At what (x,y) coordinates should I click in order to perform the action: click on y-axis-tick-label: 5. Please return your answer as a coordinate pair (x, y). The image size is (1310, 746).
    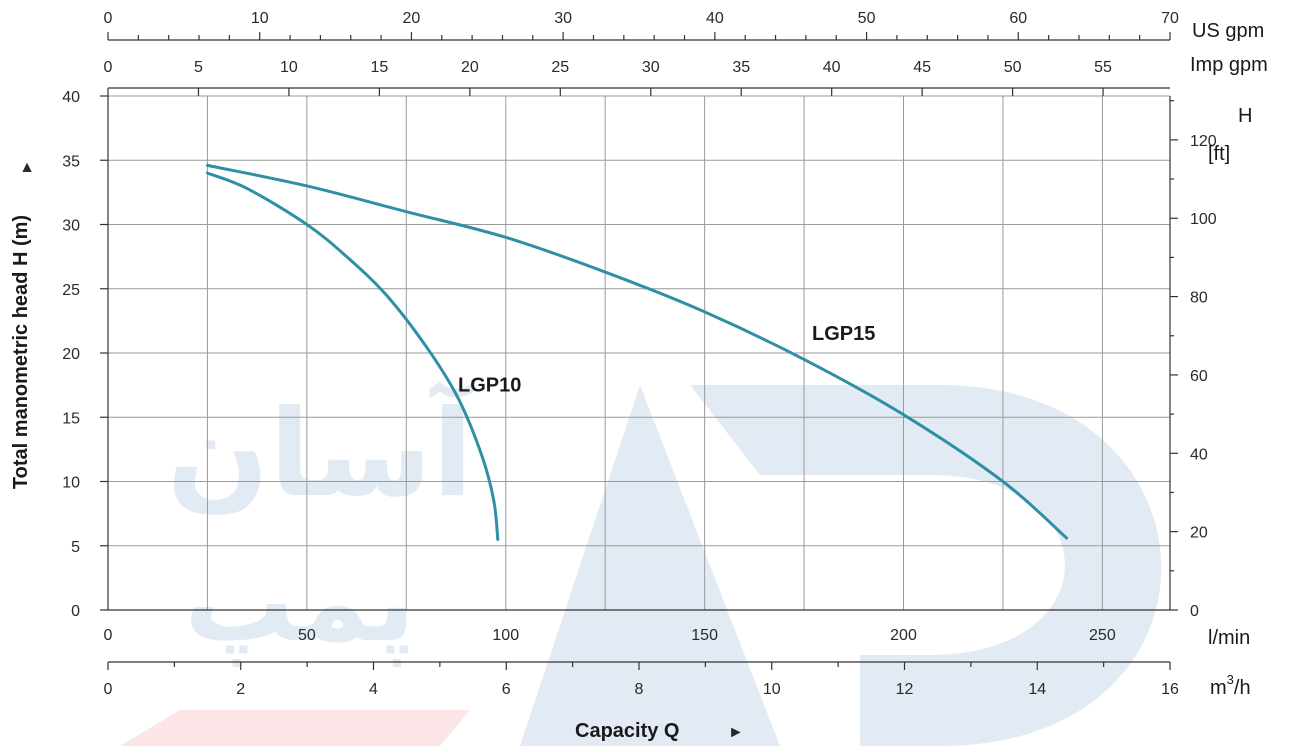
    Looking at the image, I should click on (75, 547).